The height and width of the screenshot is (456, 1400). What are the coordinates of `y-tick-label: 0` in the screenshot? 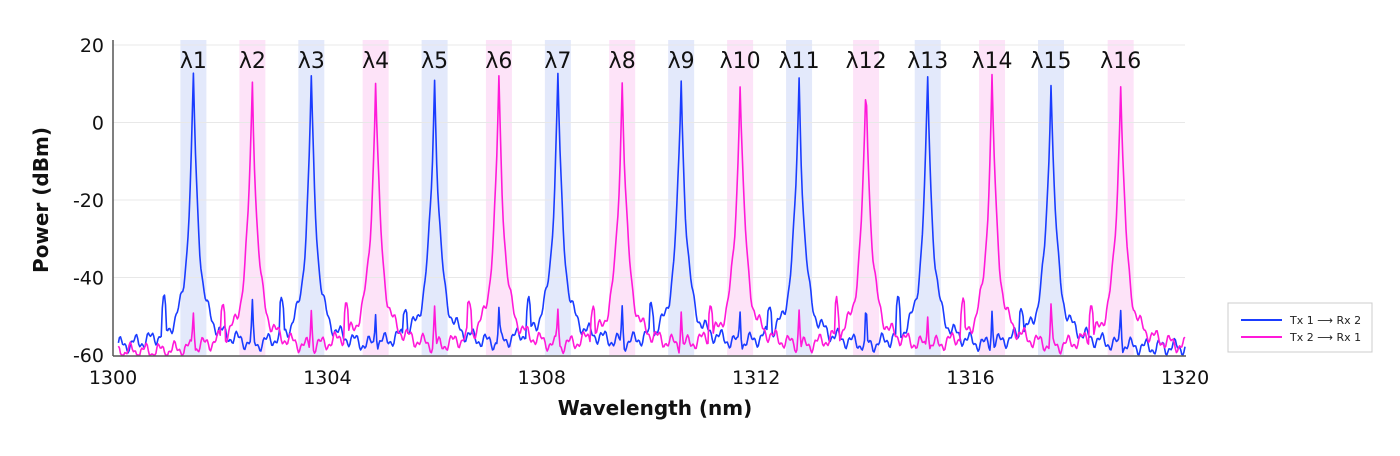 It's located at (98, 124).